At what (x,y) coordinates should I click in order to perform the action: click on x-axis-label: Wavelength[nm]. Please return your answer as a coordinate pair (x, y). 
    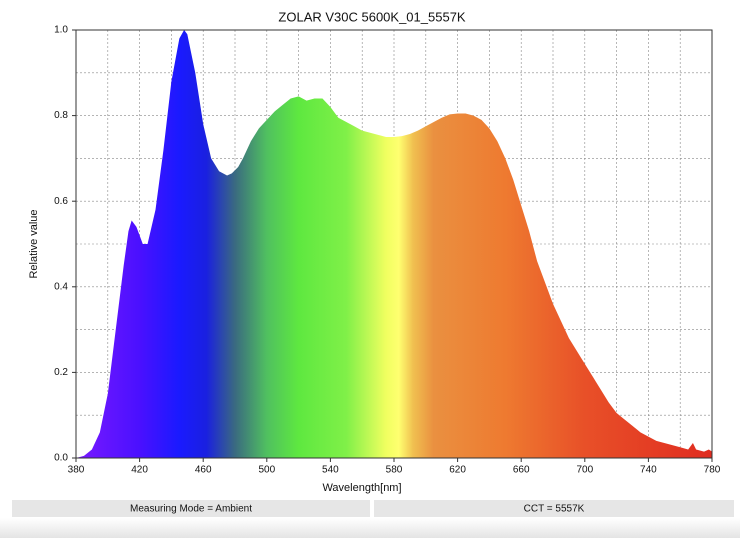
    Looking at the image, I should click on (361, 488).